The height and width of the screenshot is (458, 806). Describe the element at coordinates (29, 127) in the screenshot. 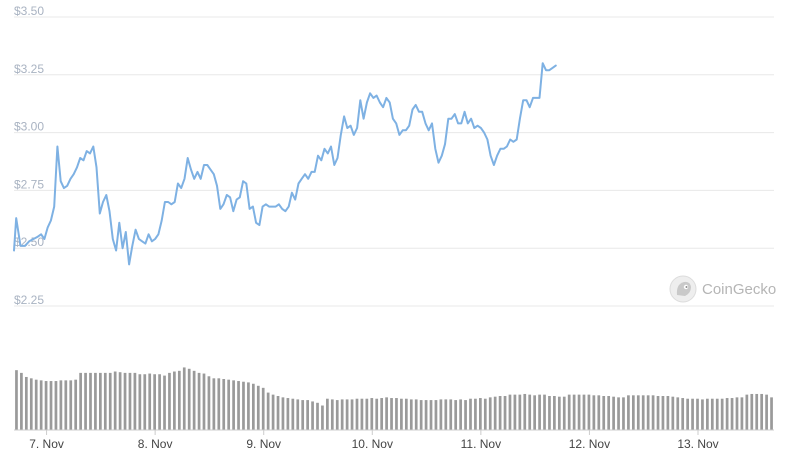

I see `y-tick-label: $3.00` at that location.